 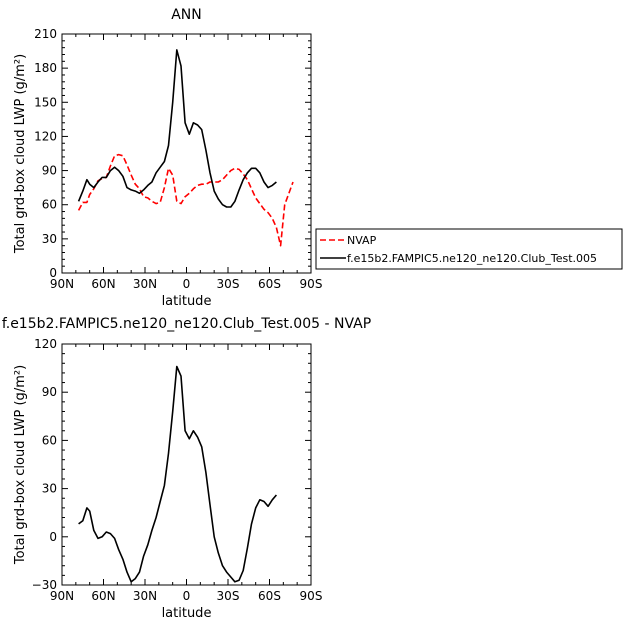 I want to click on y-tick-label: 210, so click(x=45, y=34).